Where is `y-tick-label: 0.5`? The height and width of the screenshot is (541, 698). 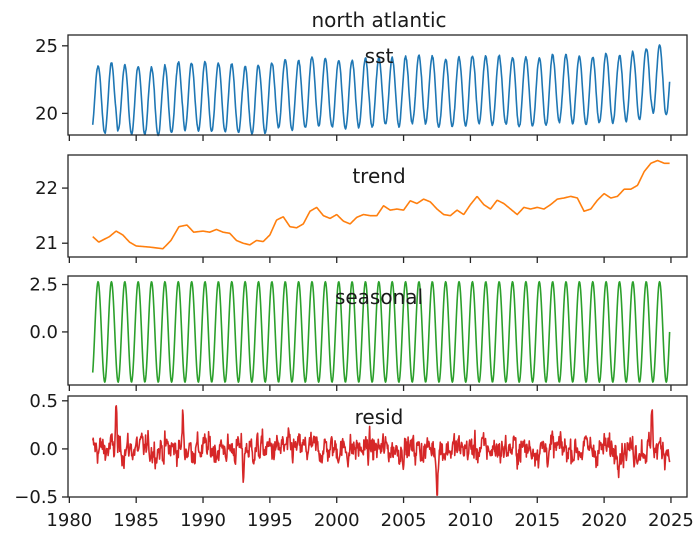
y-tick-label: 0.5 is located at coordinates (43, 401).